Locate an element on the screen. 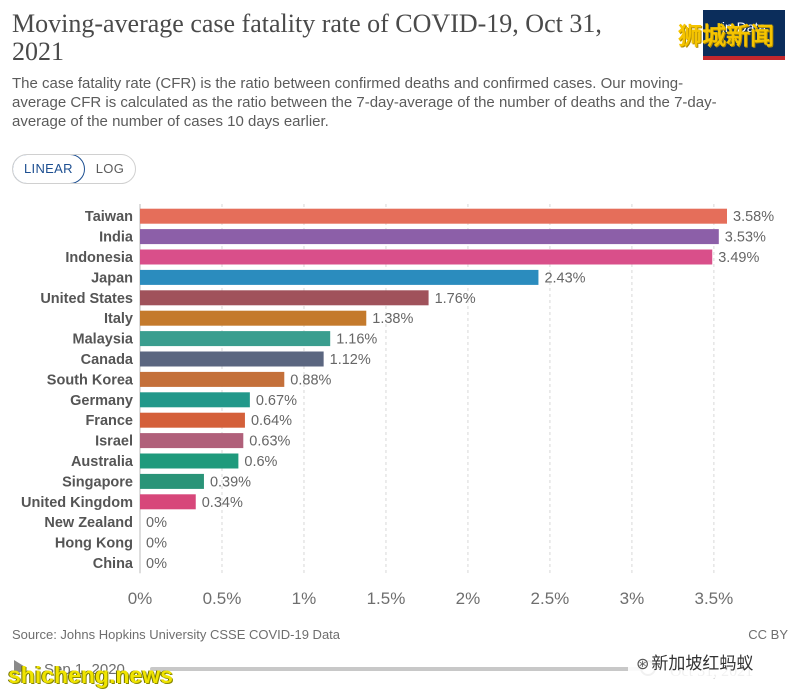  category-label: Canada is located at coordinates (107, 360).